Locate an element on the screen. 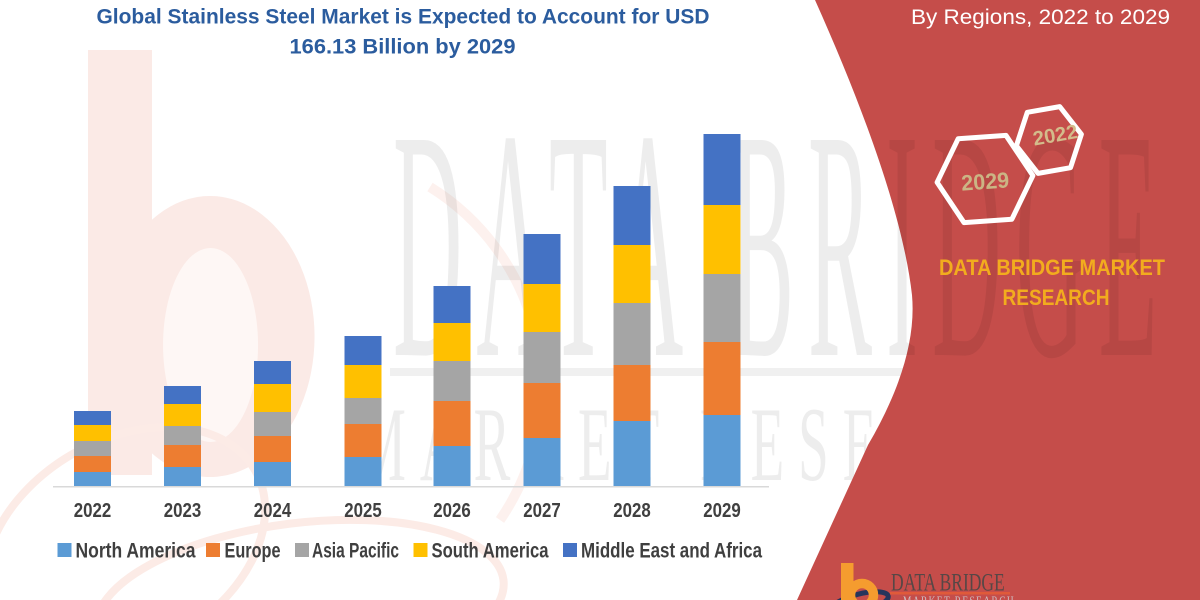  svg-text: Europe is located at coordinates (253, 551).